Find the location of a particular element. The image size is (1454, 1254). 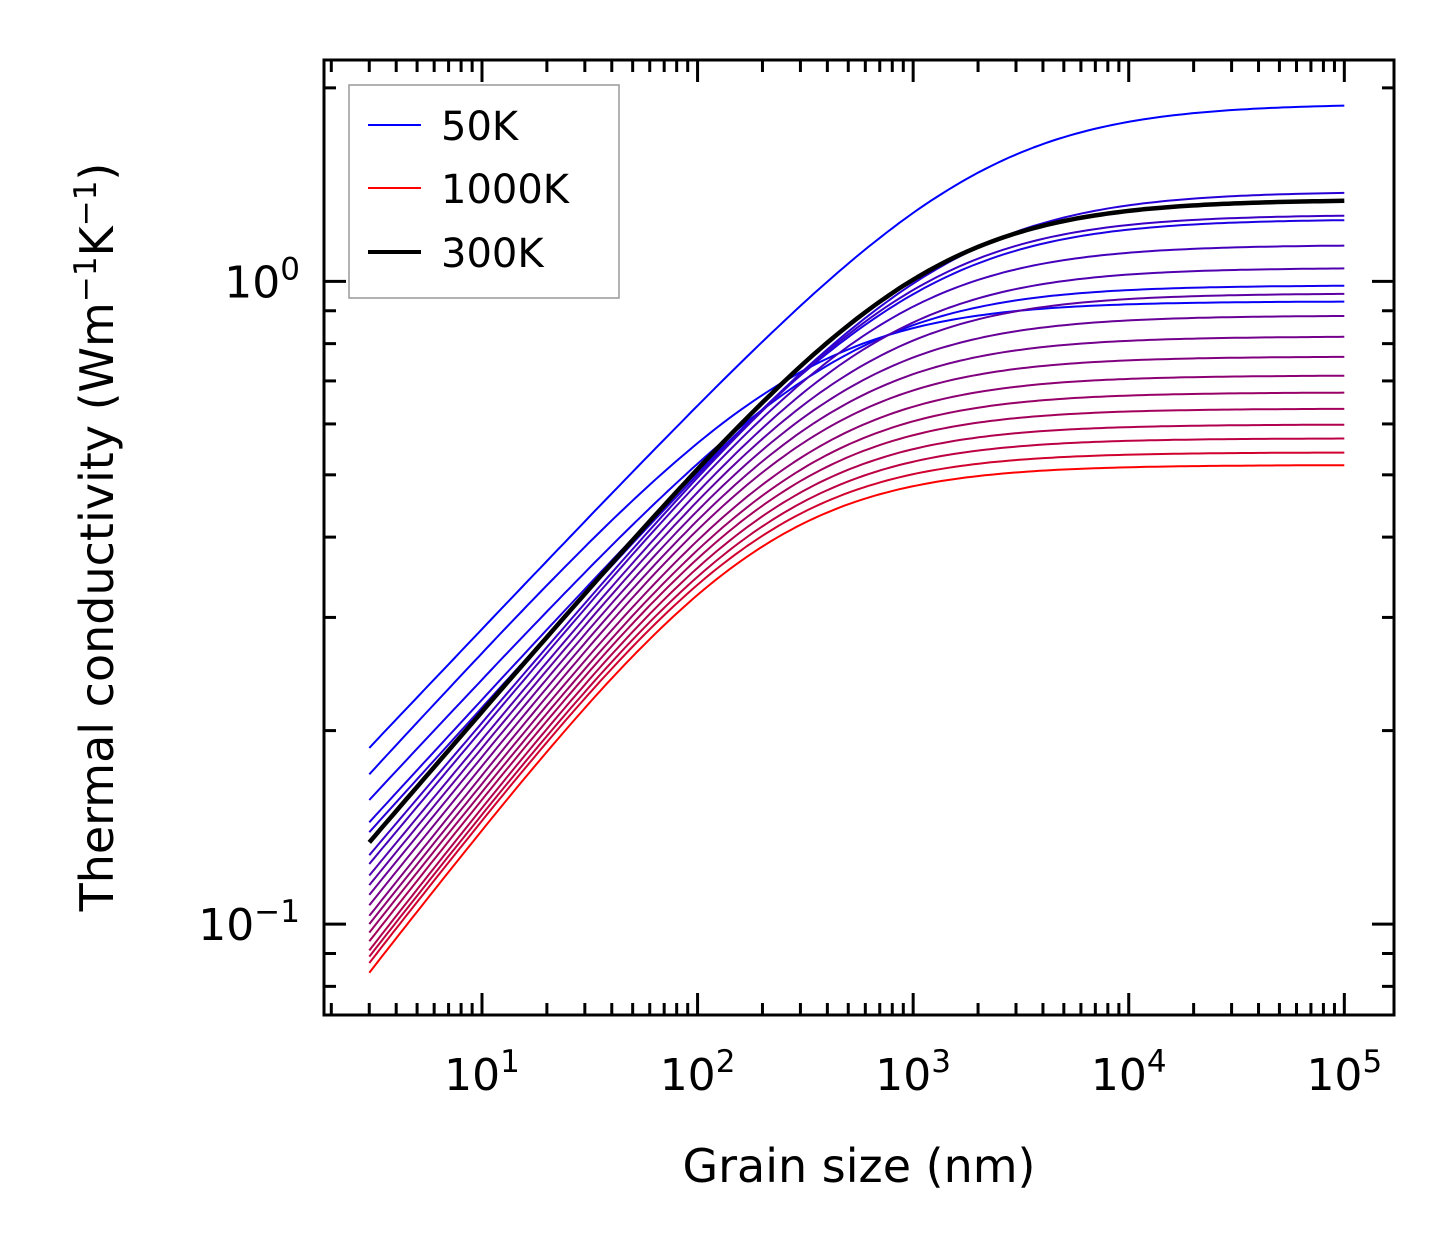

legend-label-1000k: 1000K is located at coordinates (506, 190).